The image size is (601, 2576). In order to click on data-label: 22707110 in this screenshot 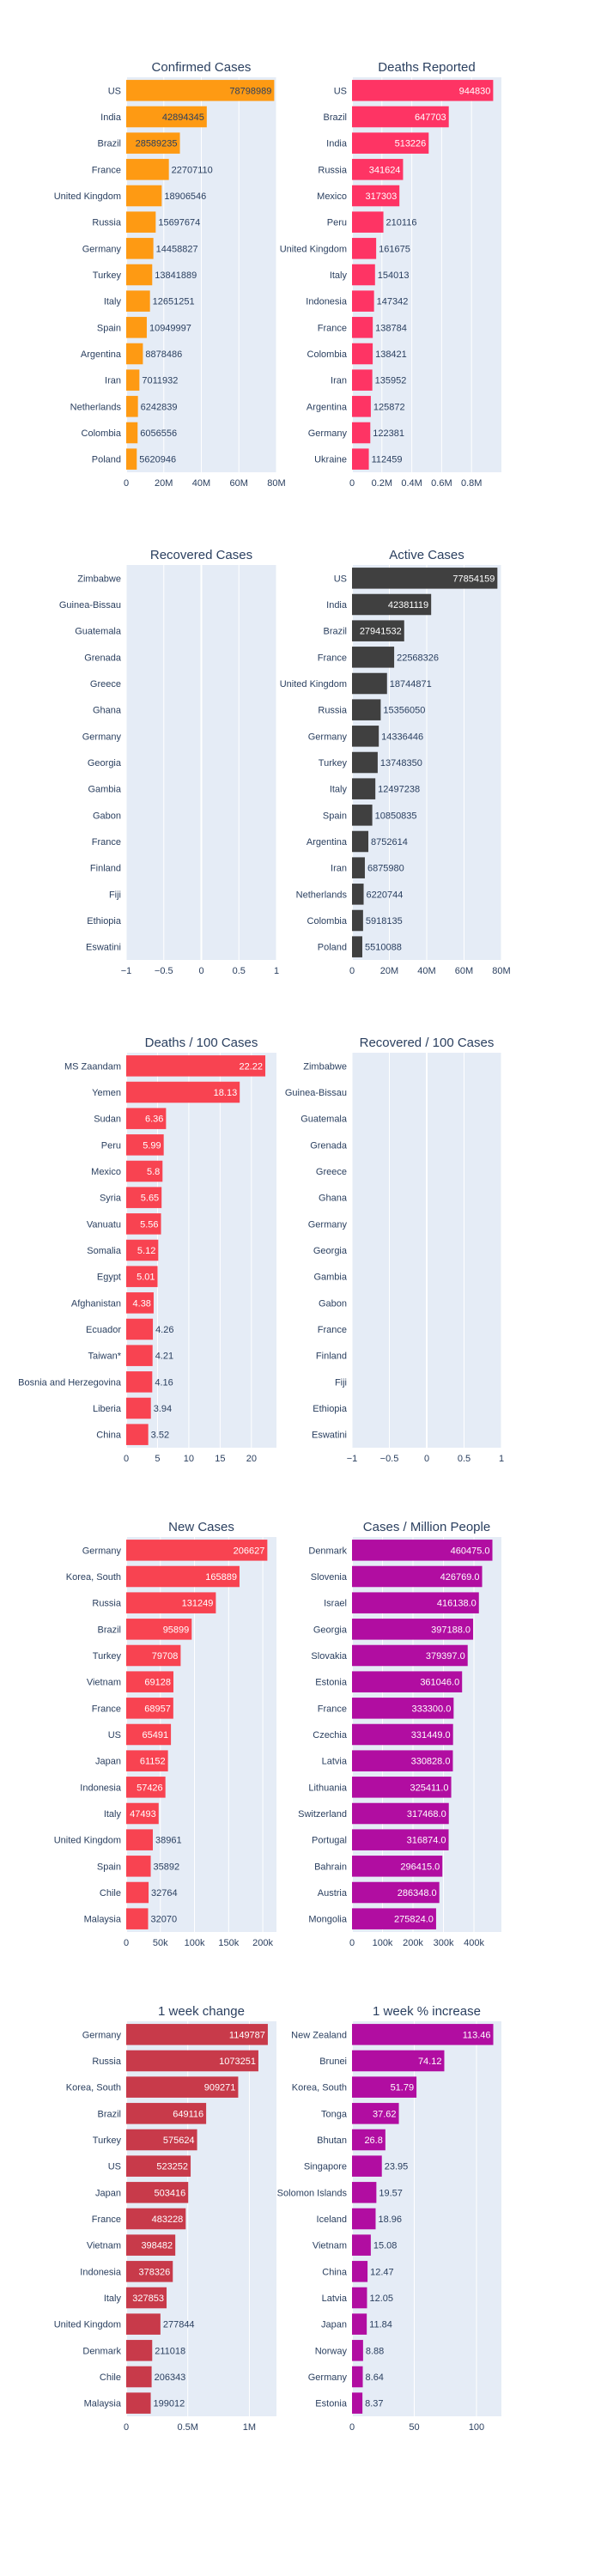, I will do `click(192, 170)`.